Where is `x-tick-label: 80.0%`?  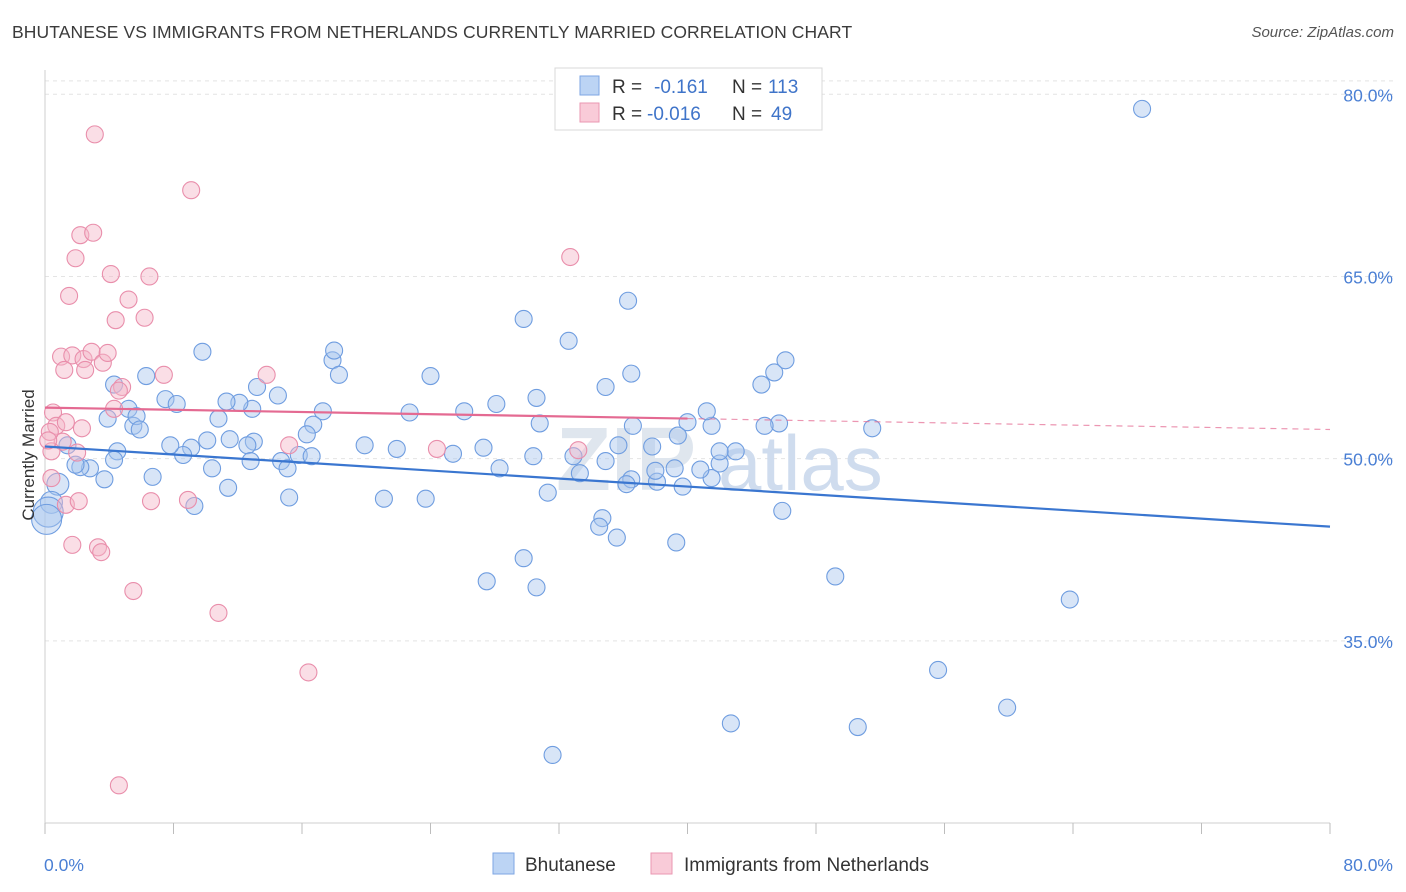
x-tick-label: 80.0% is located at coordinates (1368, 865).